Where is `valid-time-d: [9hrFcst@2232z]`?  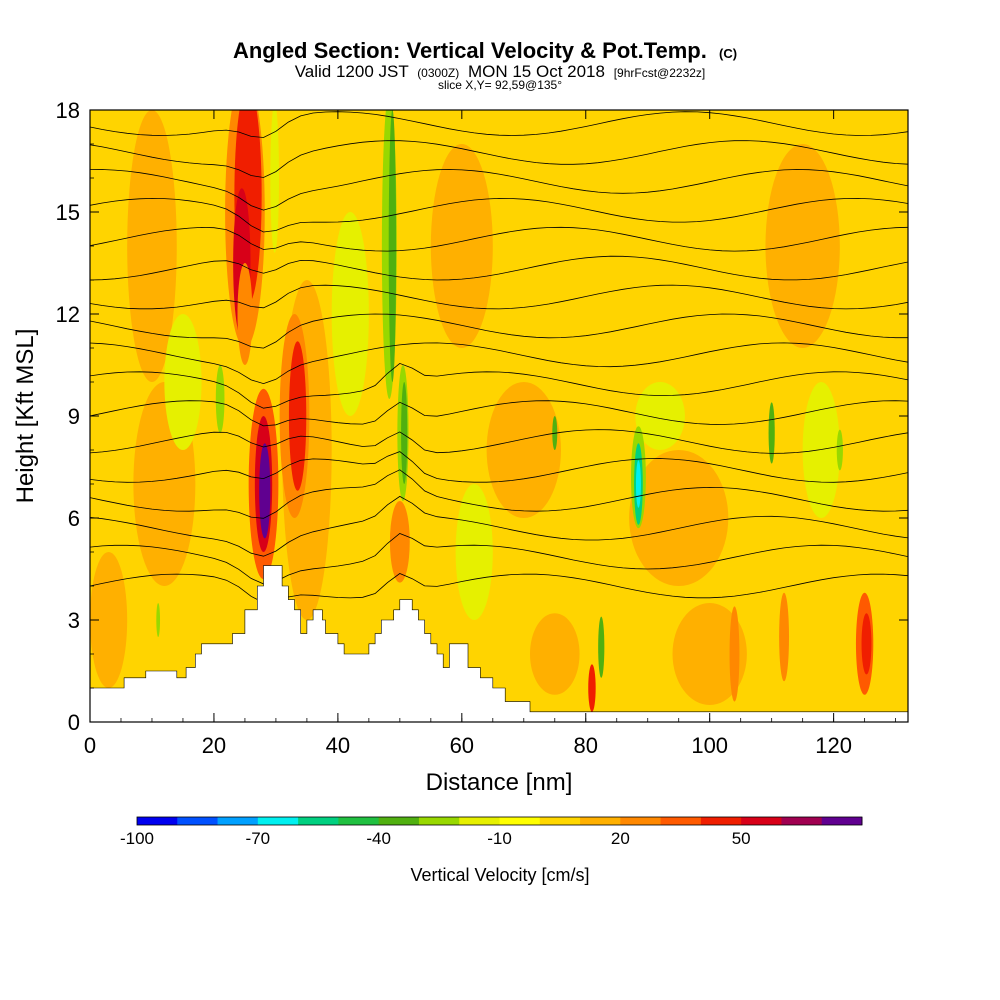
valid-time-d: [9hrFcst@2232z] is located at coordinates (660, 73).